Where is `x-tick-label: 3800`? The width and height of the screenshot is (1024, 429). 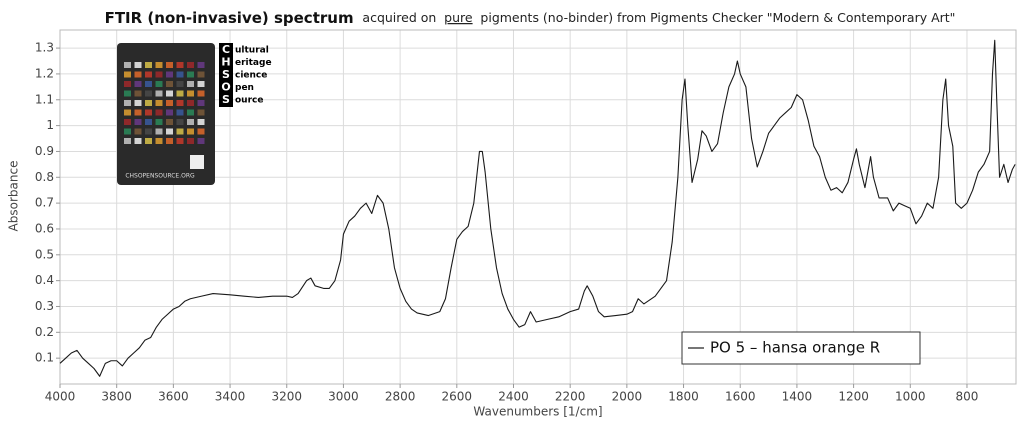 x-tick-label: 3800 is located at coordinates (116, 397).